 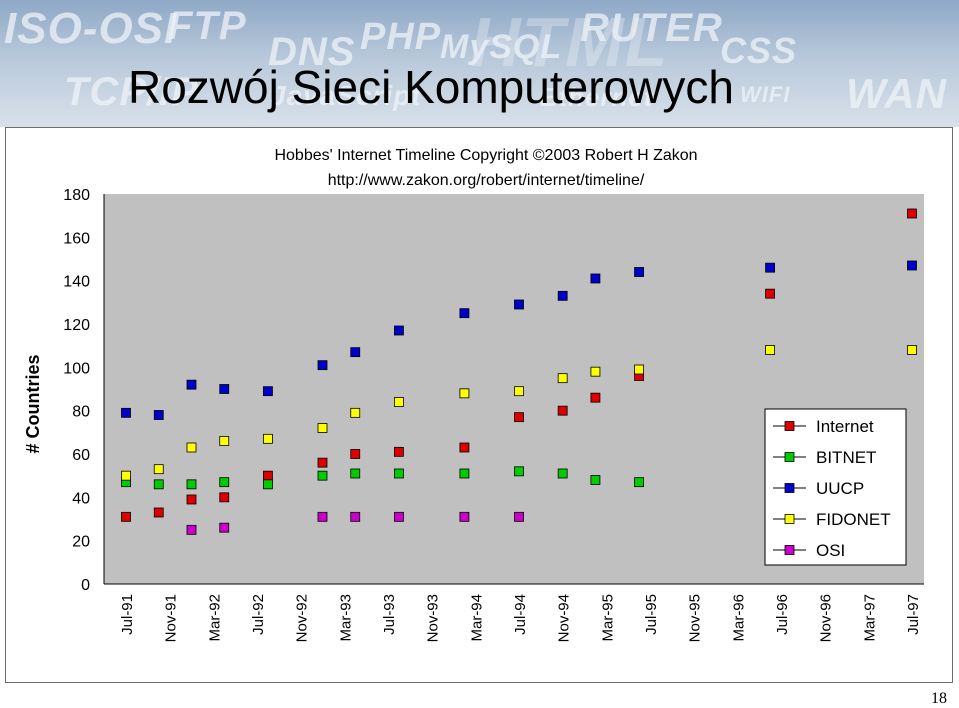 I want to click on legend: Internet BITNET UUCP FIDONET OSI, so click(x=835, y=487).